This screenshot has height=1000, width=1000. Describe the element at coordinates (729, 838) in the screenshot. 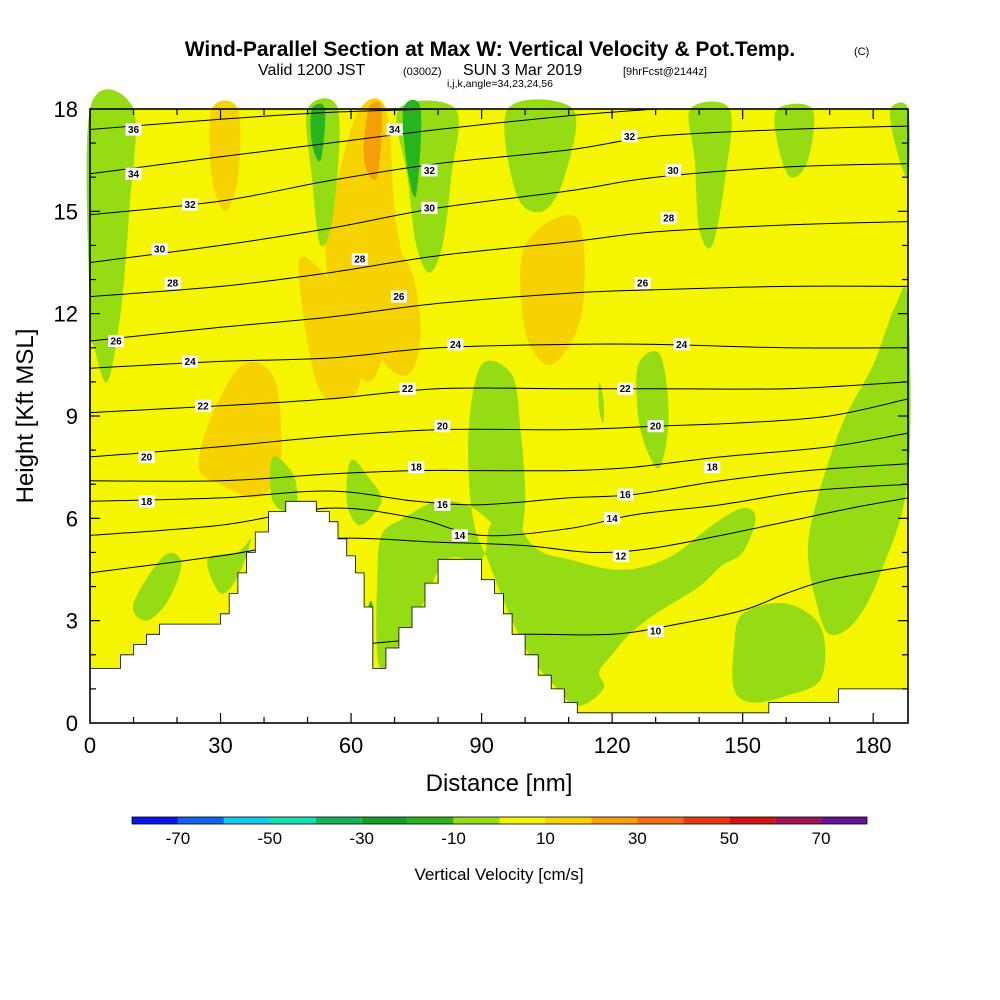

I see `colorbar-tick-label: 50` at that location.